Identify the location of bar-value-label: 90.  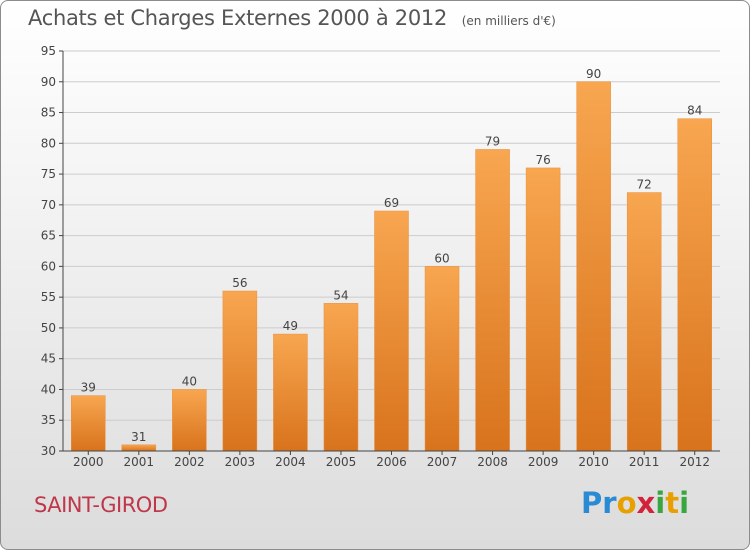
(593, 74).